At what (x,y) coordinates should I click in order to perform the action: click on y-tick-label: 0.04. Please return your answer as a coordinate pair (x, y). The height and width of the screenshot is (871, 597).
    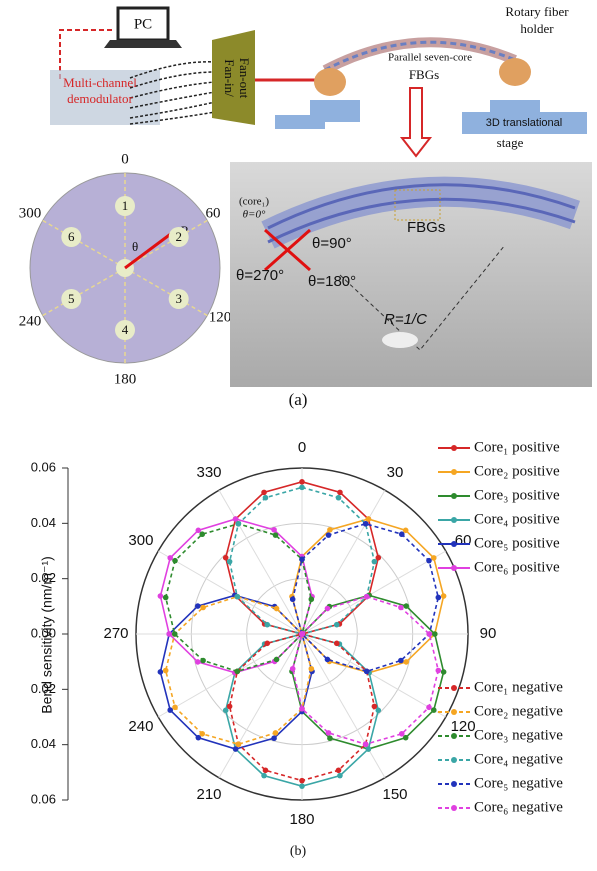
    Looking at the image, I should click on (43, 522).